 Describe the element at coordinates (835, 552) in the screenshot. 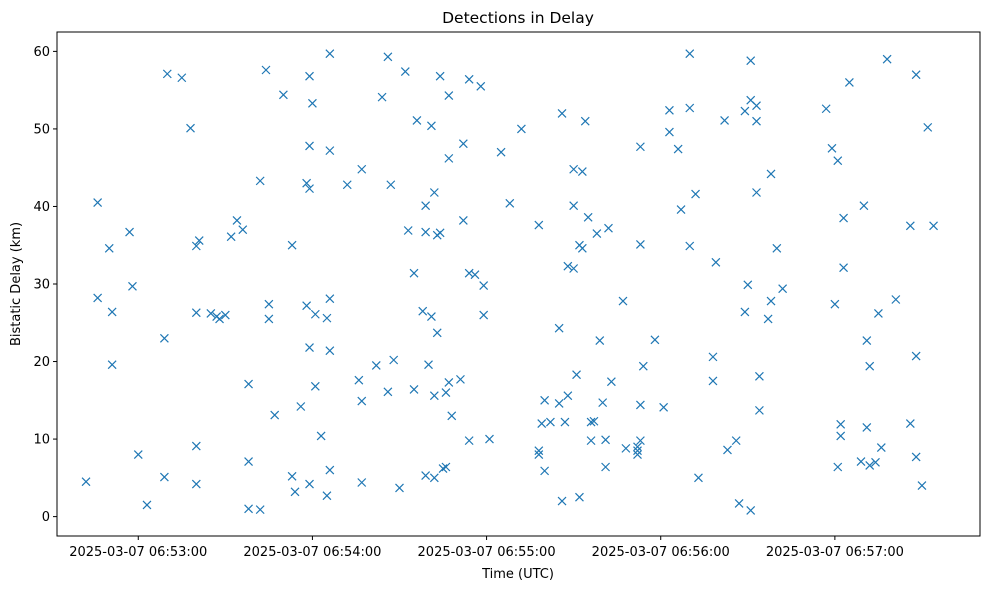

I see `x-tick-label: 2025-03-07 06:57:00` at that location.